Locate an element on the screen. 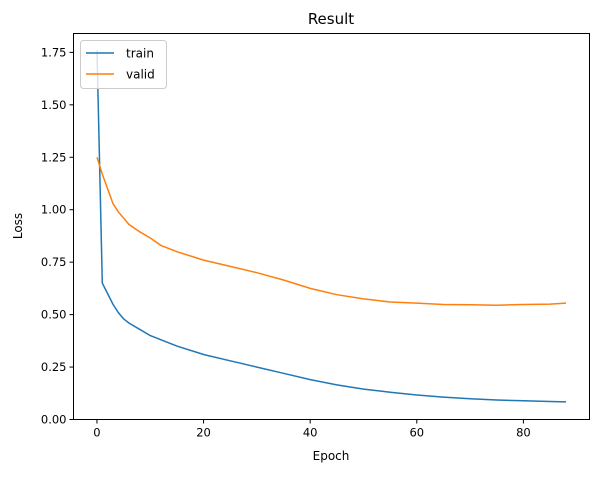 The height and width of the screenshot is (478, 600). y-axis-label: Loss is located at coordinates (18, 226).